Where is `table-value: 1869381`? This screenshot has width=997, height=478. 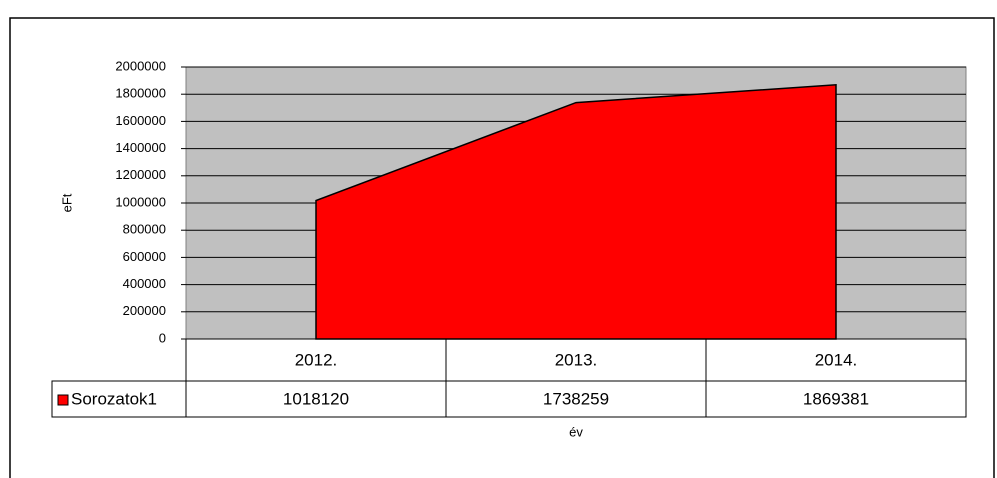 table-value: 1869381 is located at coordinates (836, 398).